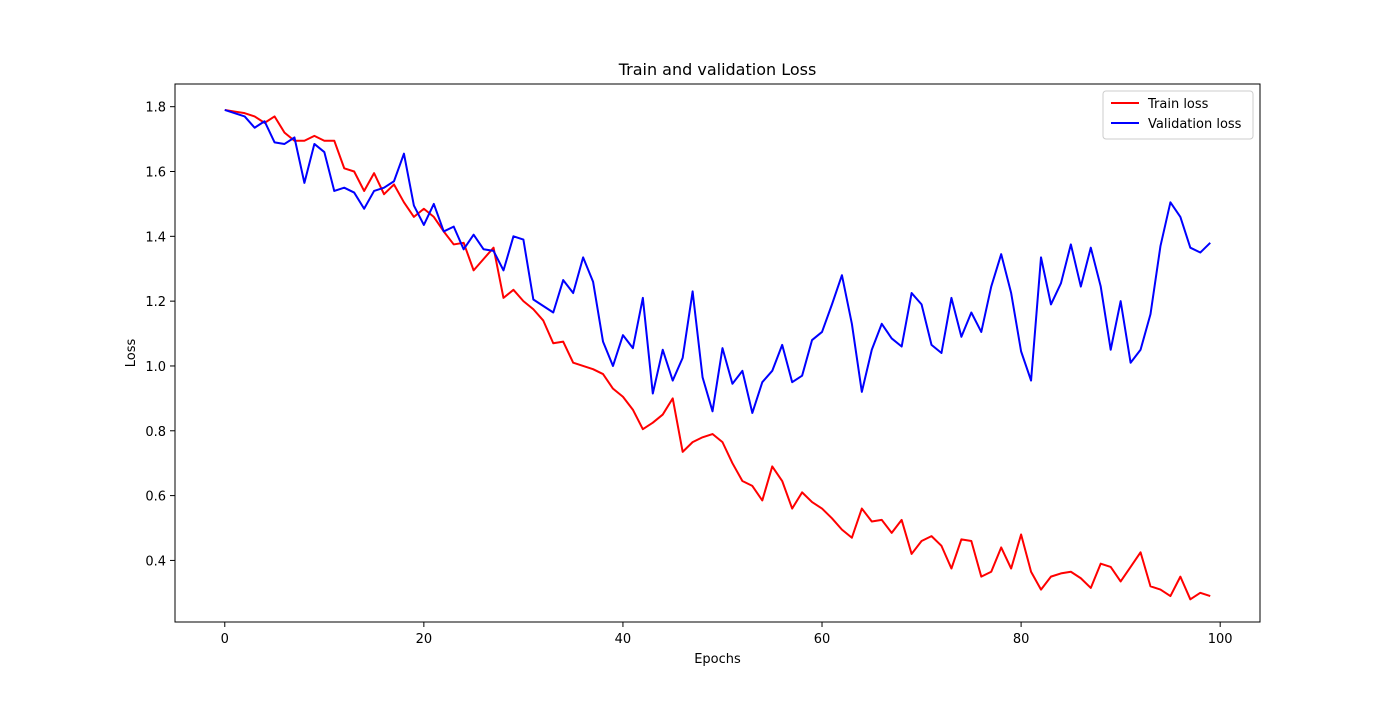  I want to click on x-tick-label: 0, so click(225, 639).